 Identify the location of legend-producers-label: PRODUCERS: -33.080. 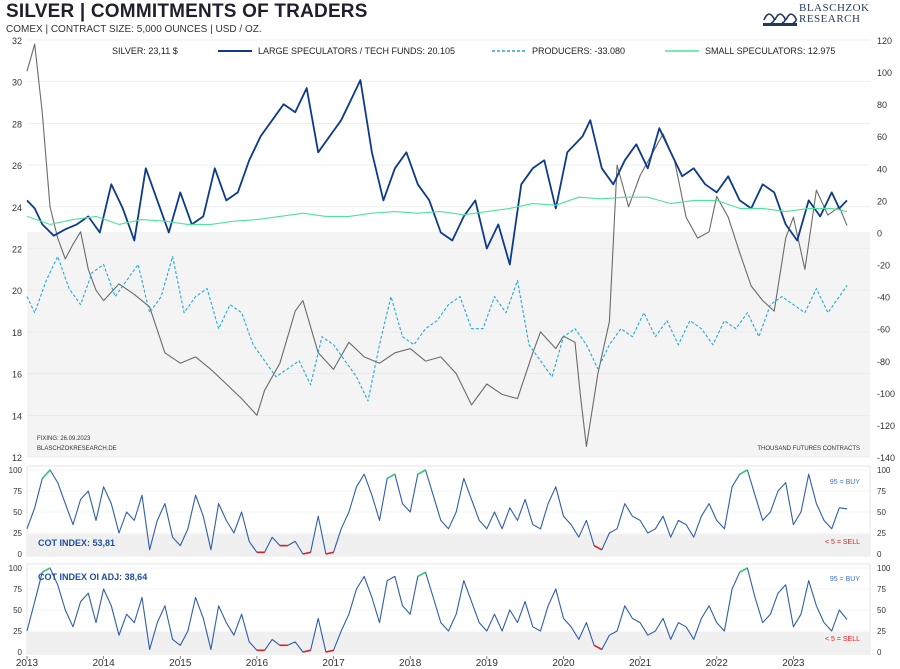
(578, 51).